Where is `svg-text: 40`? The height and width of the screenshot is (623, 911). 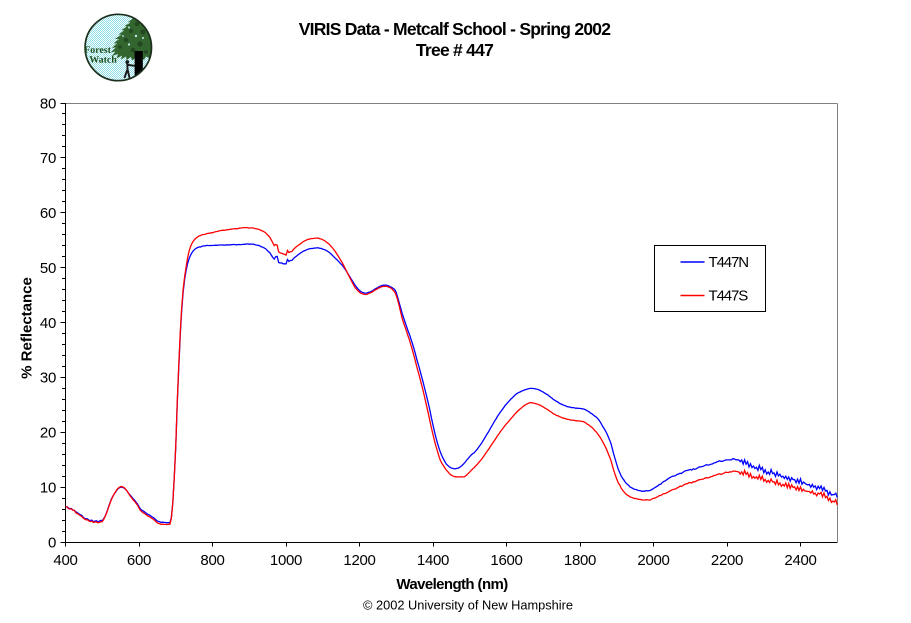 svg-text: 40 is located at coordinates (48, 323).